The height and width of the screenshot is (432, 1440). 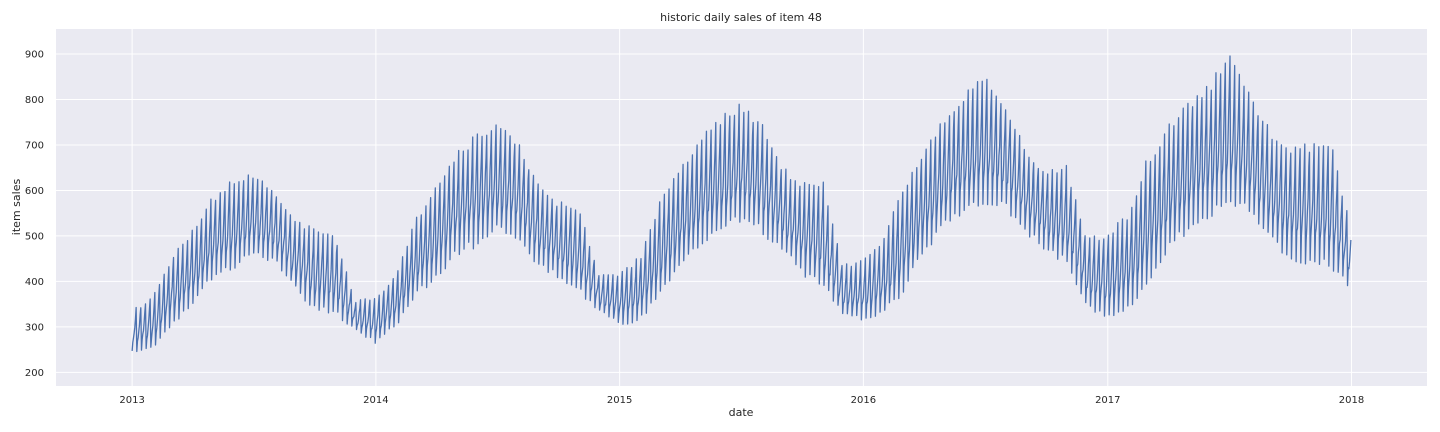 What do you see at coordinates (34, 191) in the screenshot?
I see `y-tick-label: 600` at bounding box center [34, 191].